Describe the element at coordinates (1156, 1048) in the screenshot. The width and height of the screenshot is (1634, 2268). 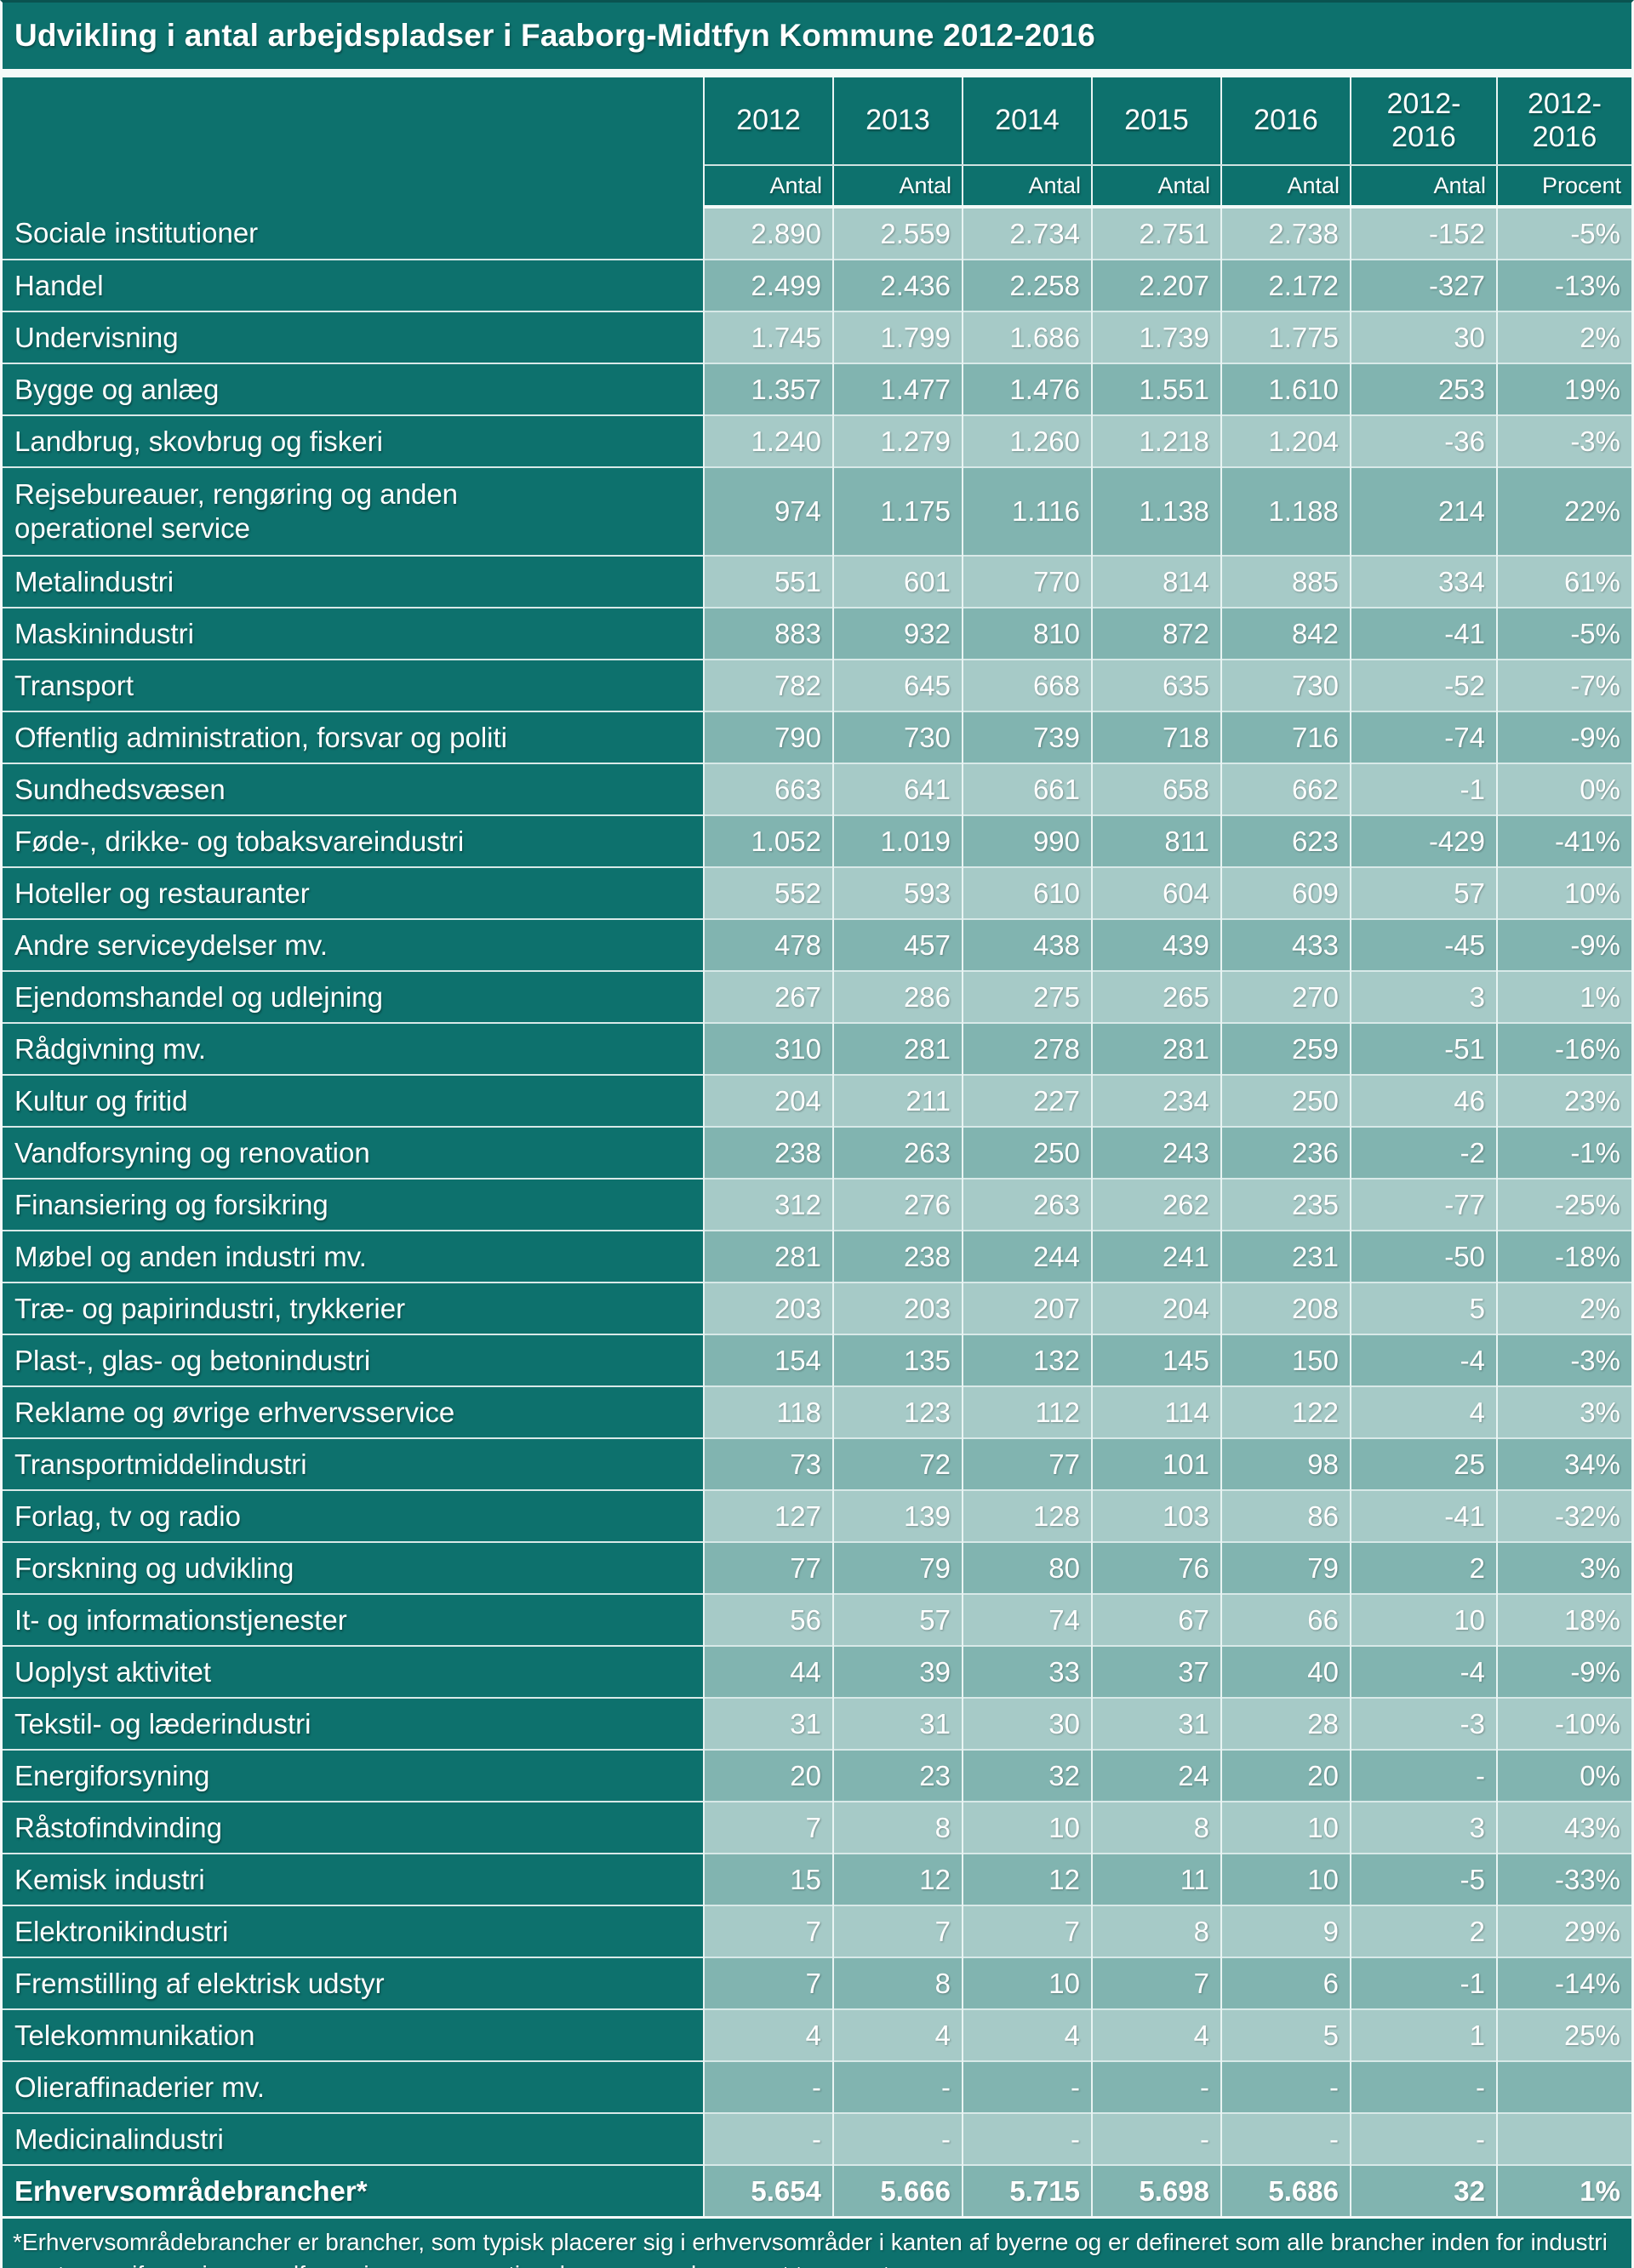
I see `cell-col-3: 281` at that location.